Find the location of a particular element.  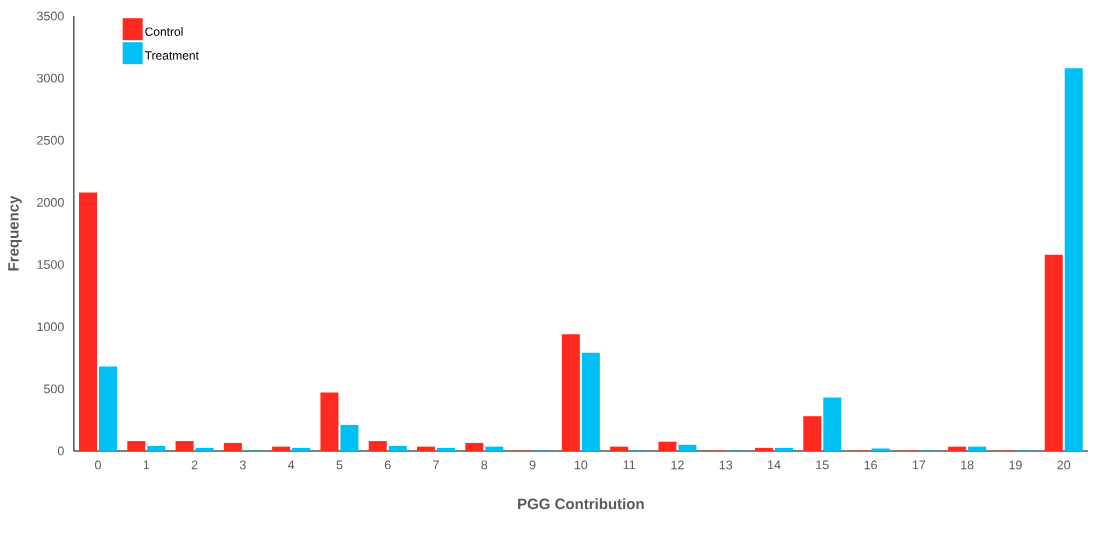

x-tick-label: 15 is located at coordinates (822, 465).